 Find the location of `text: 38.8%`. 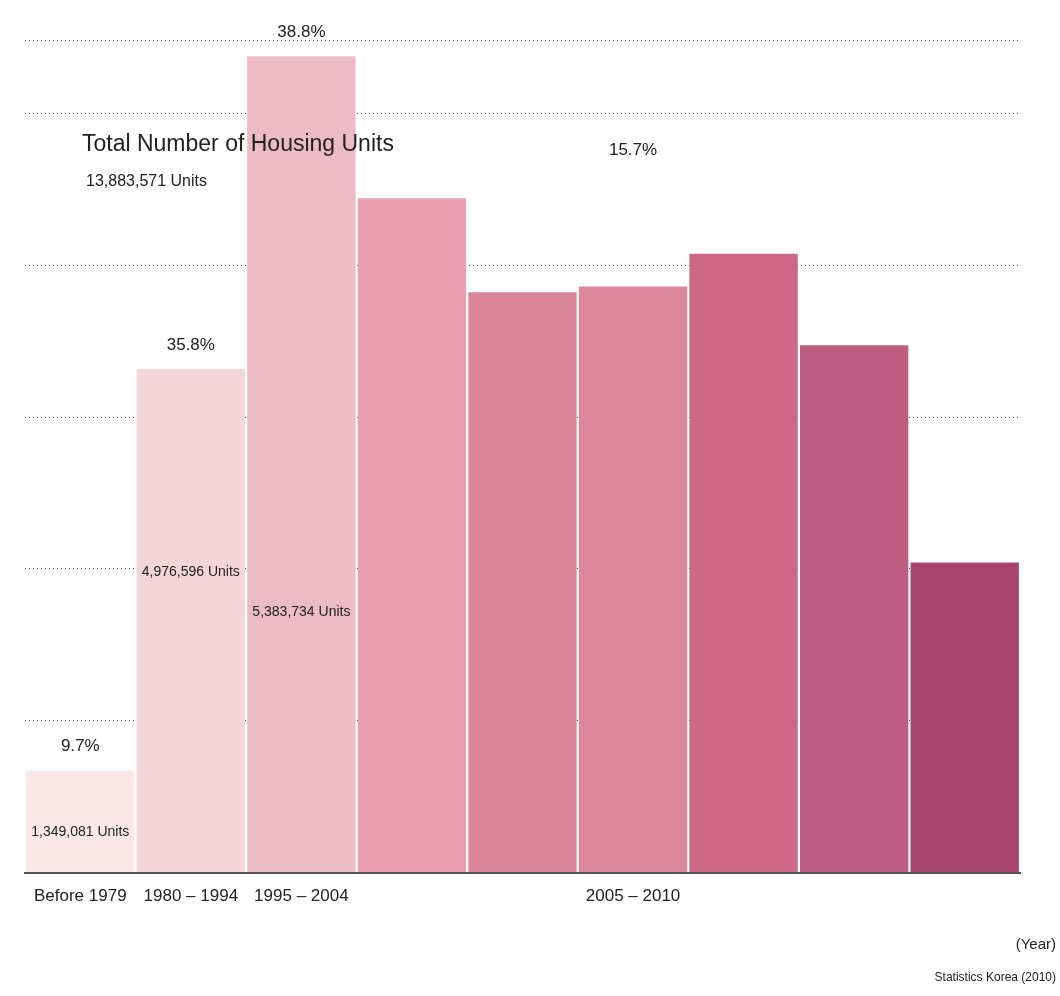

text: 38.8% is located at coordinates (301, 32).